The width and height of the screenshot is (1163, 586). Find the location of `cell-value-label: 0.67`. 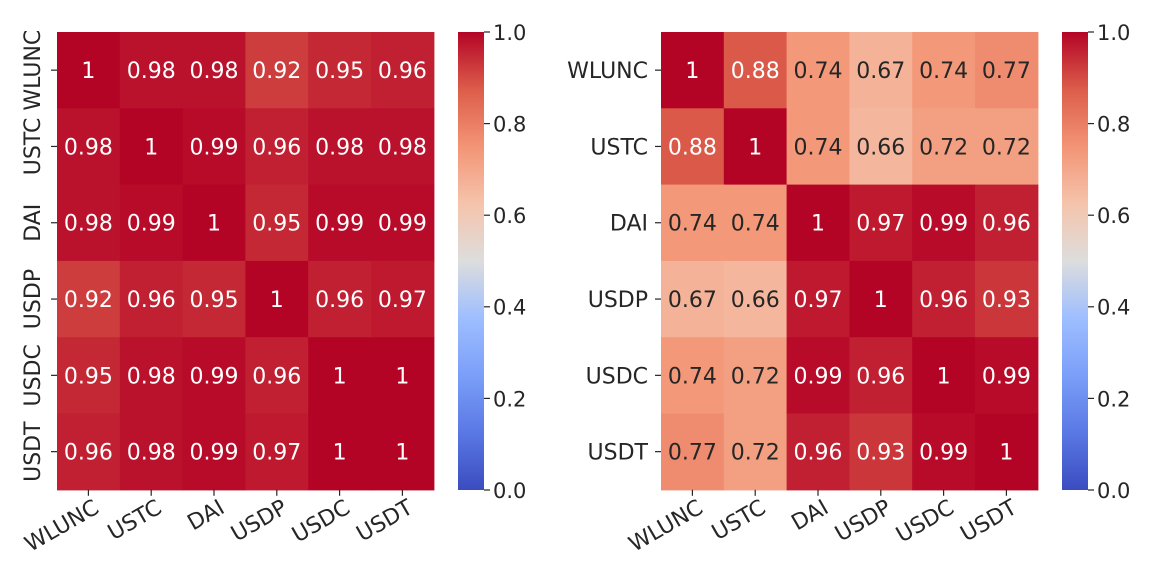

cell-value-label: 0.67 is located at coordinates (692, 300).